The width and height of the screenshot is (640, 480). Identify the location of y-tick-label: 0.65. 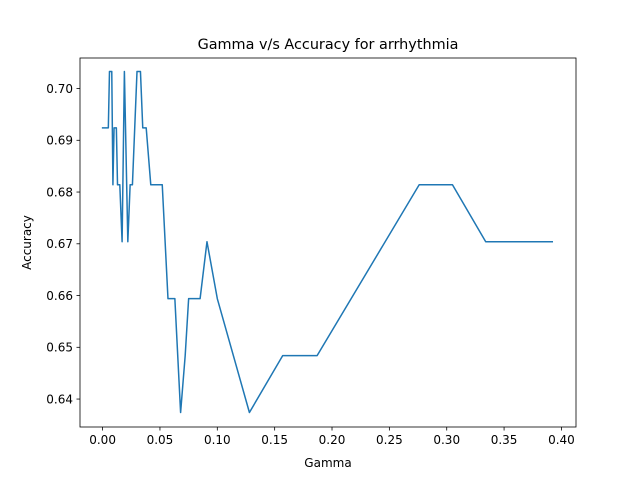
(59, 348).